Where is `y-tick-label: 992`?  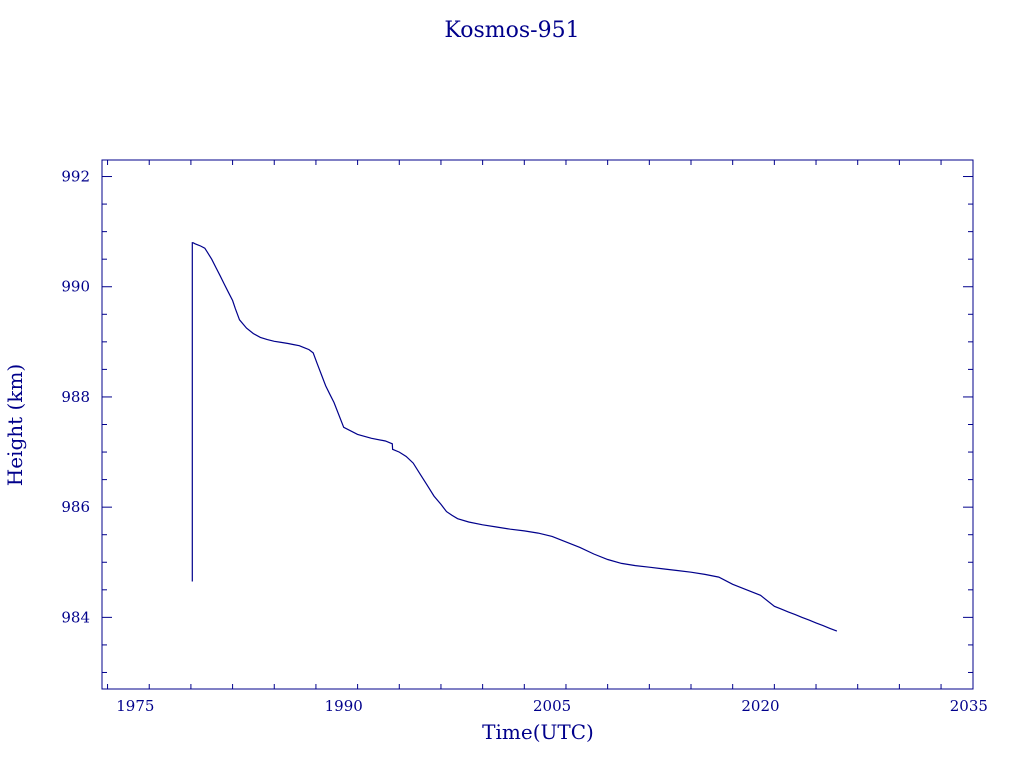
y-tick-label: 992 is located at coordinates (75, 177).